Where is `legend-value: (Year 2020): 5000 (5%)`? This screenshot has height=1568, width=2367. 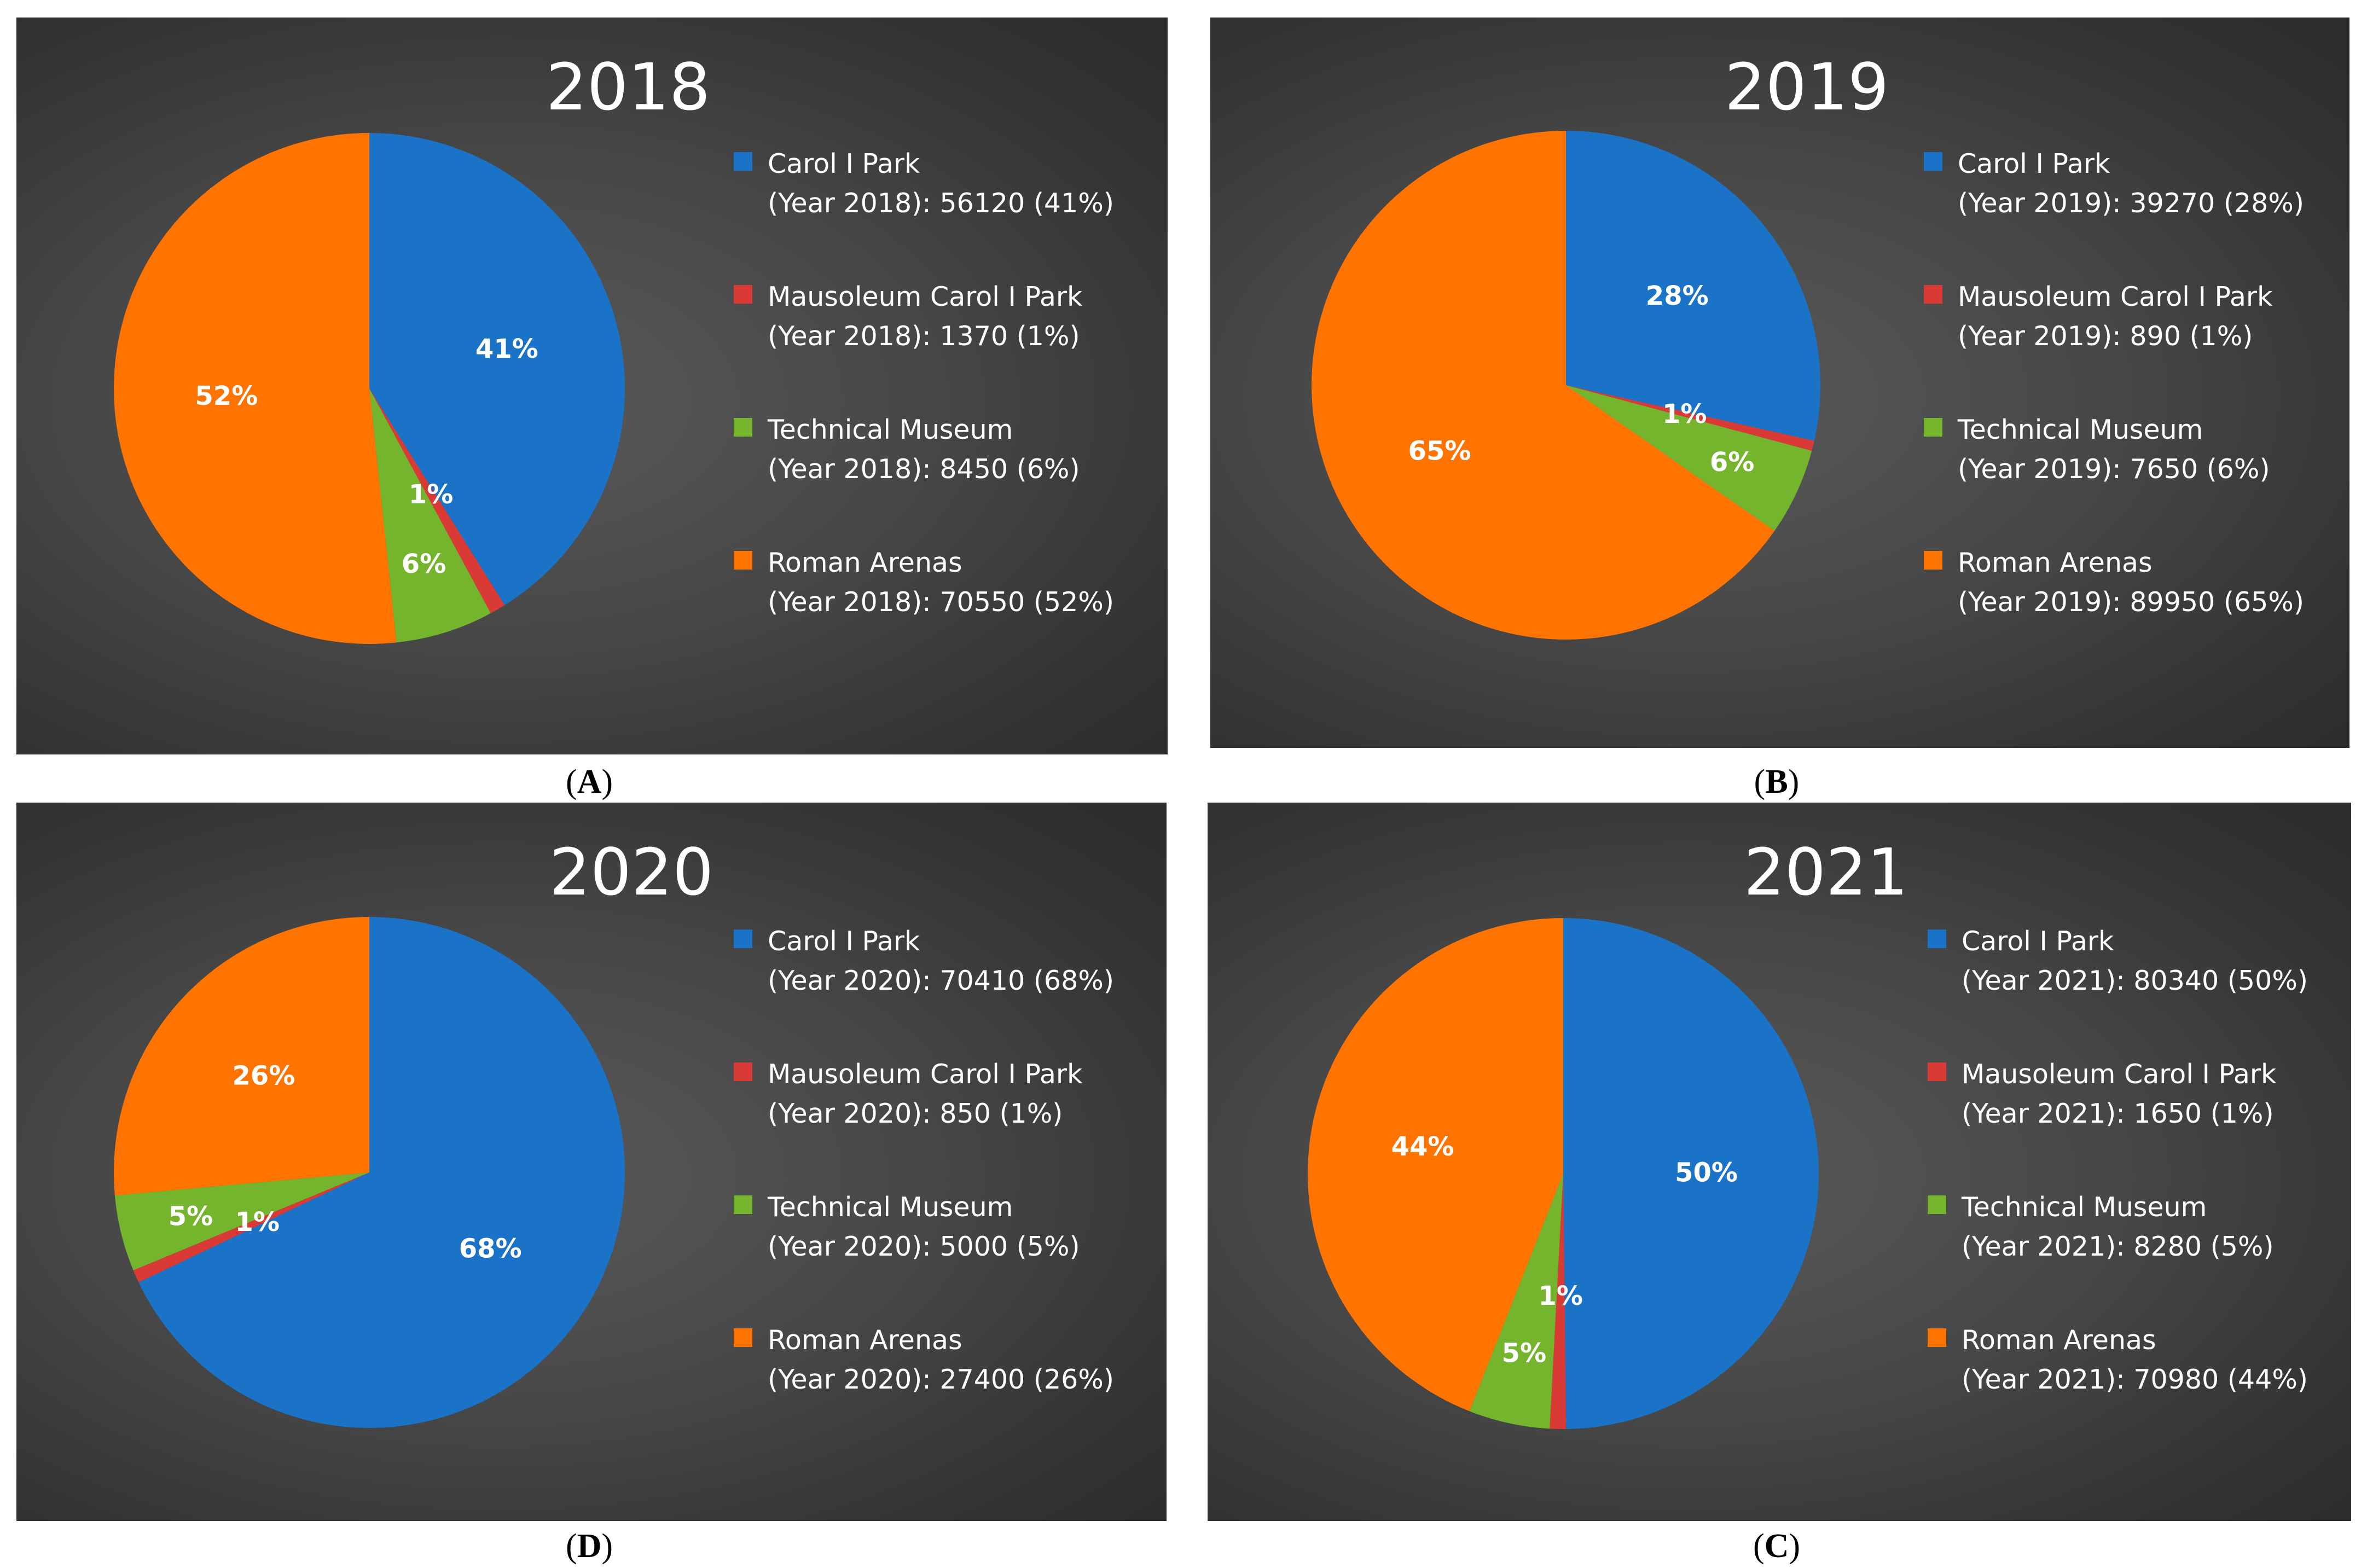
legend-value: (Year 2020): 5000 (5%) is located at coordinates (924, 1246).